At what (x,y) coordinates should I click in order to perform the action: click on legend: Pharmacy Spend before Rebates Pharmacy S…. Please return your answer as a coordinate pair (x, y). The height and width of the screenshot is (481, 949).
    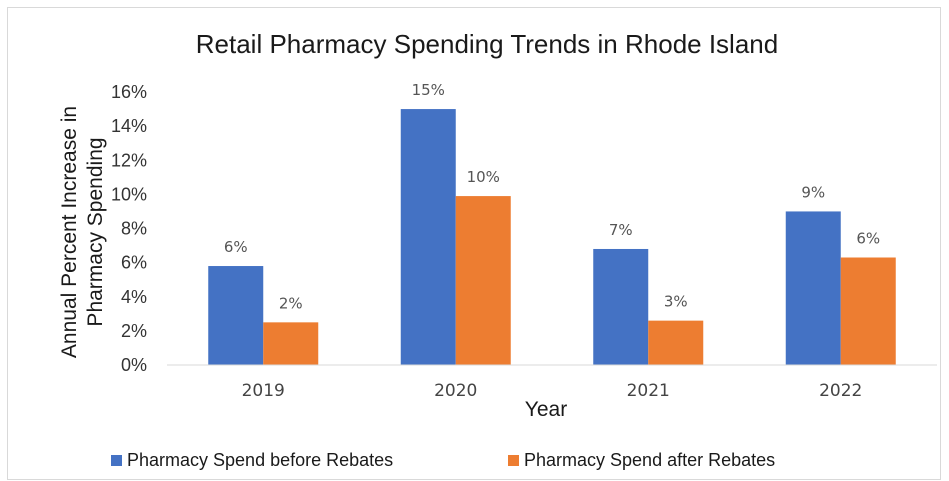
    Looking at the image, I should click on (443, 460).